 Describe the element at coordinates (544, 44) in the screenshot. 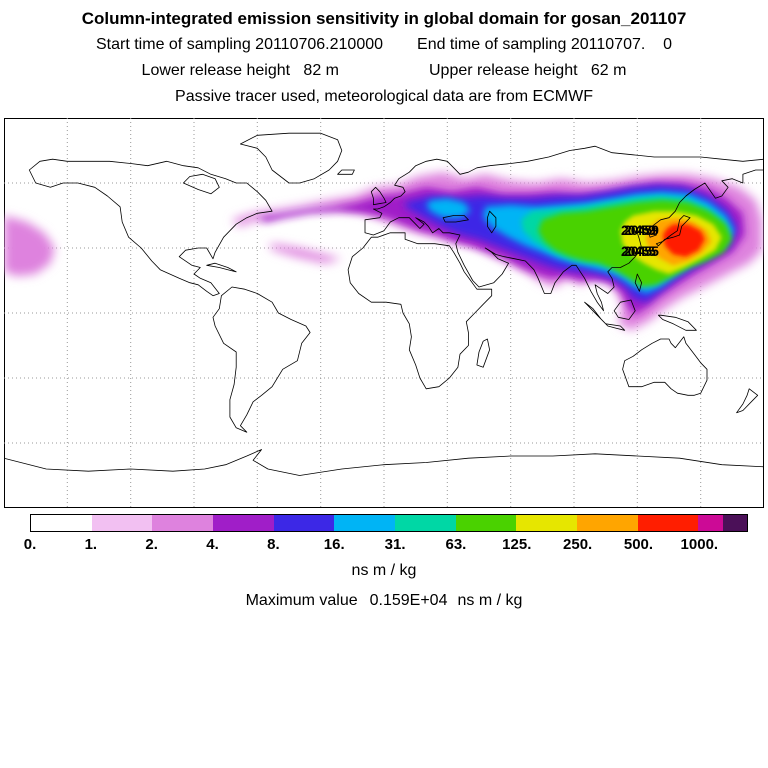

I see `end-time-text: End time of sampling 20110707. 0` at that location.